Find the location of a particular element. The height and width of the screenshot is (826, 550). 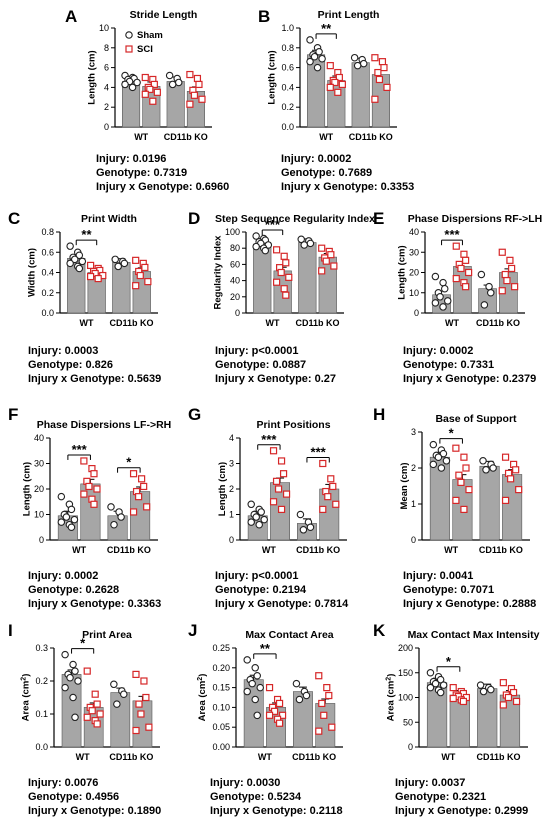

stat-genotype: Genotype: 0.7689 is located at coordinates (327, 173).